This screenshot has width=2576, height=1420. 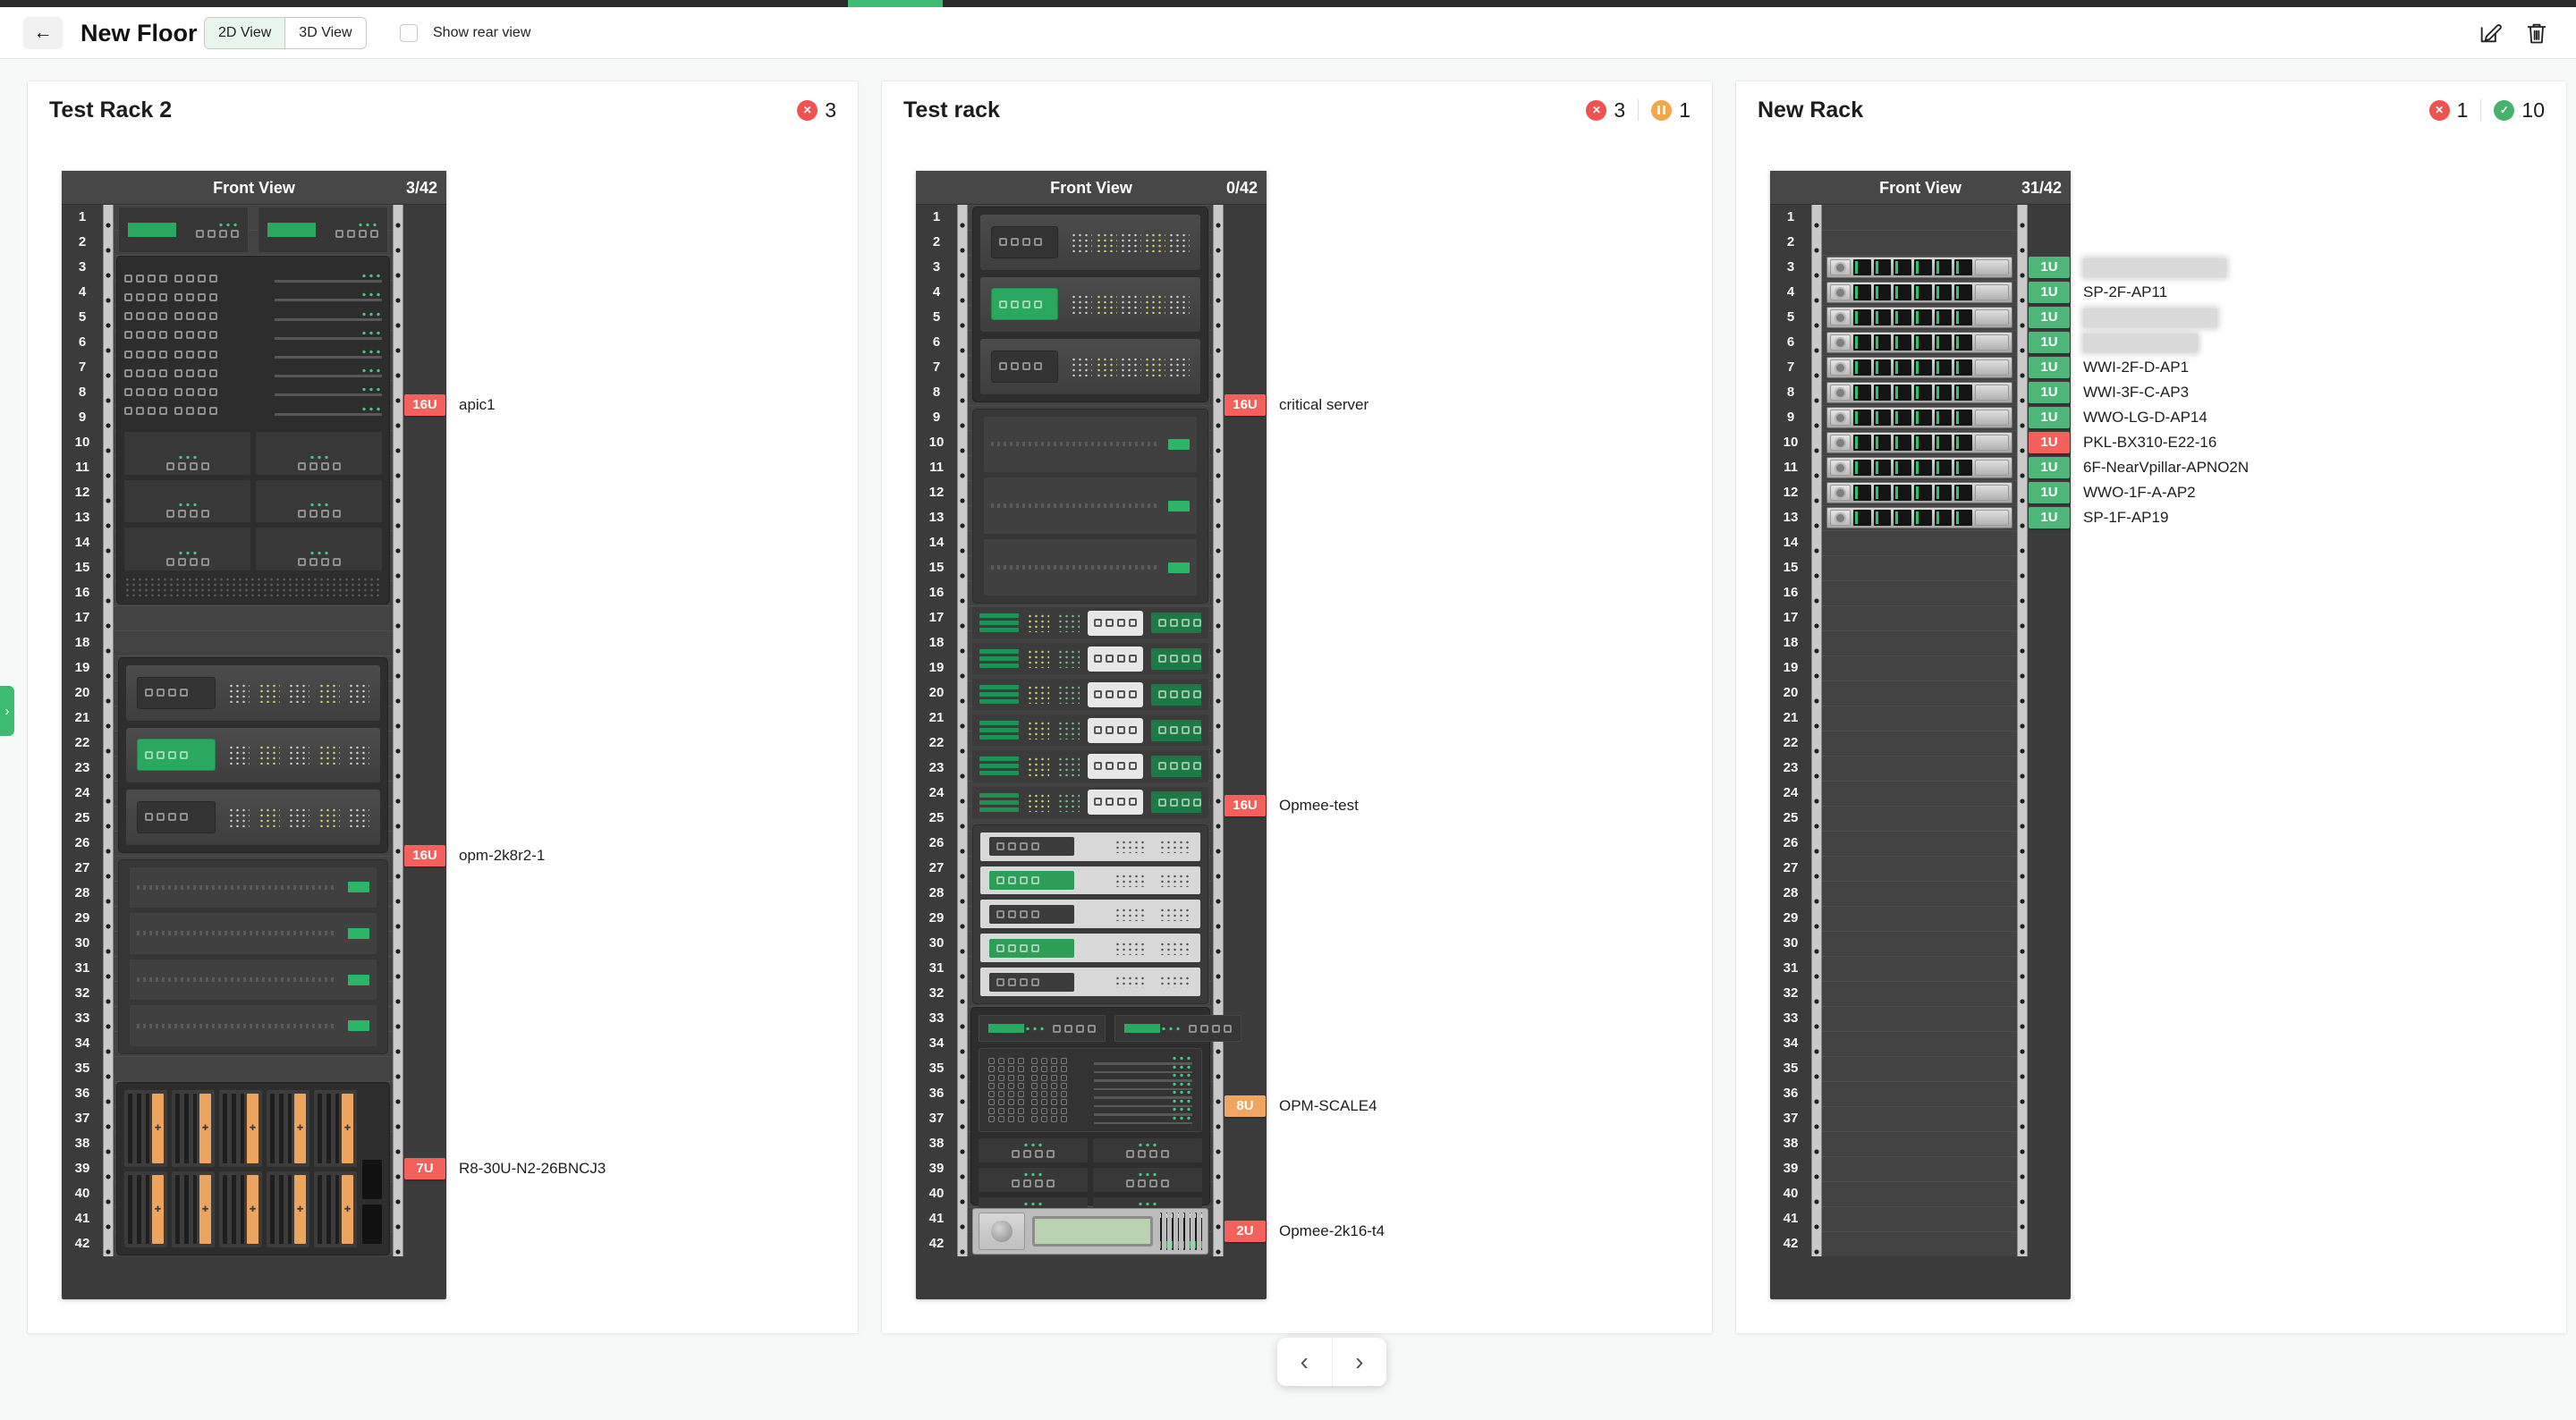 What do you see at coordinates (443, 110) in the screenshot?
I see `rack-card-header: Test Rack 2 ✕ 3` at bounding box center [443, 110].